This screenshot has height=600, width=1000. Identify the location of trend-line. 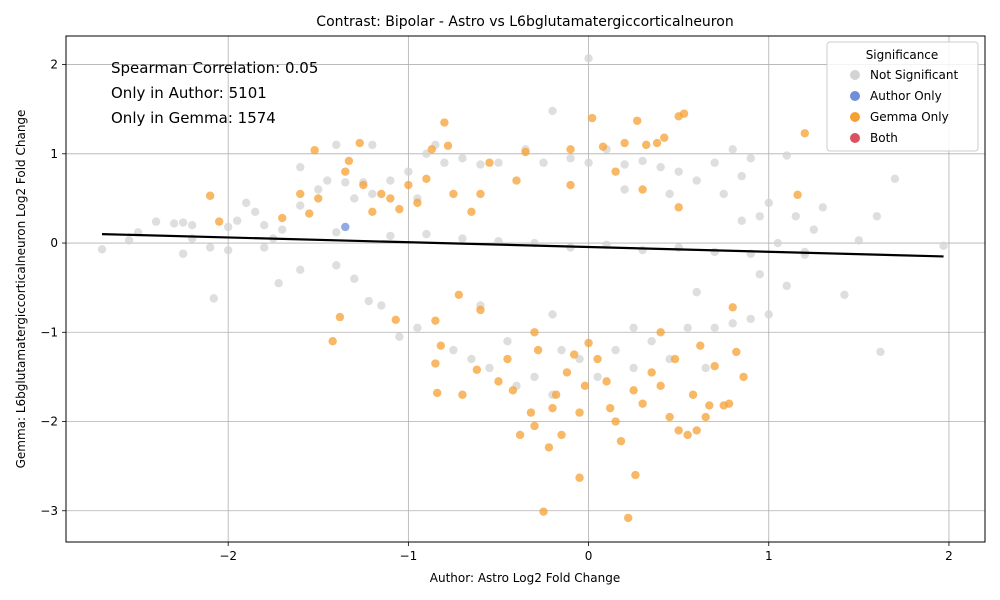
(523, 245).